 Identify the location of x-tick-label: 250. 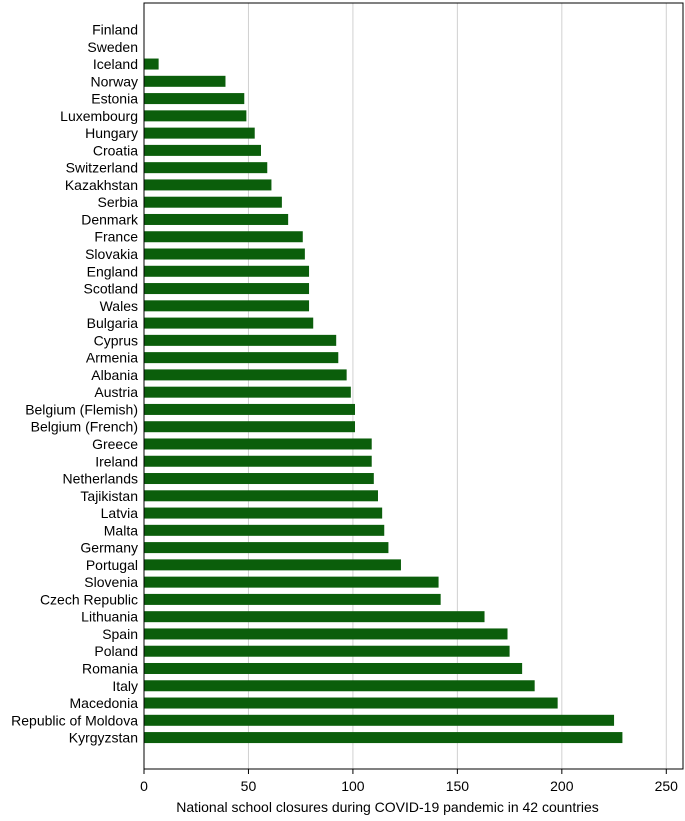
(667, 786).